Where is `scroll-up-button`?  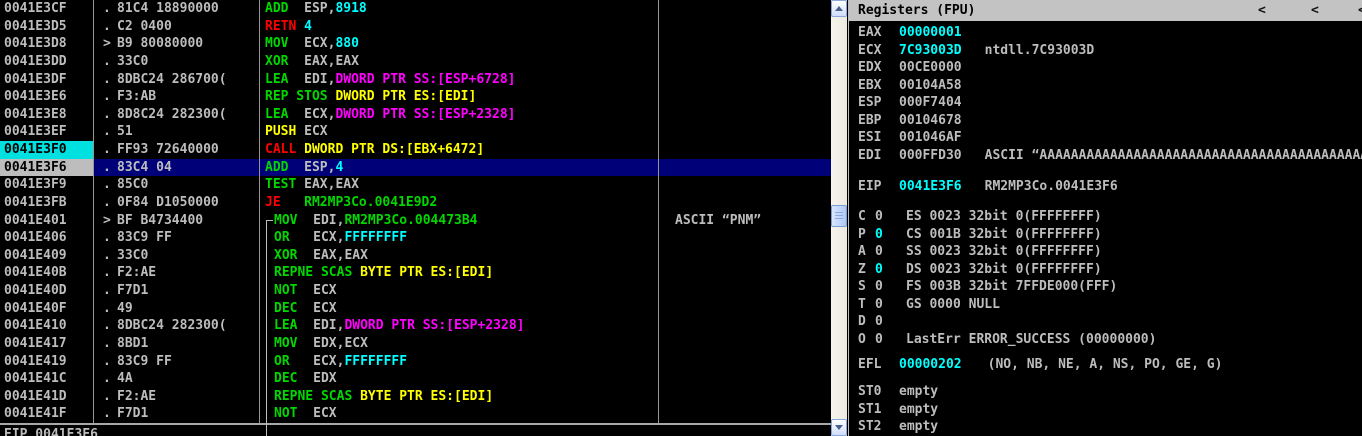
scroll-up-button is located at coordinates (839, 8).